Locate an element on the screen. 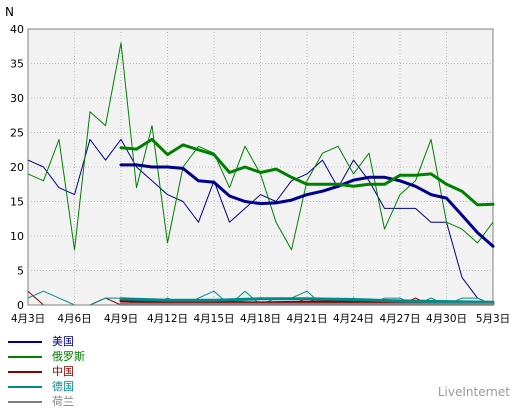  legend-item-russia: 俄罗斯 is located at coordinates (104, 357).